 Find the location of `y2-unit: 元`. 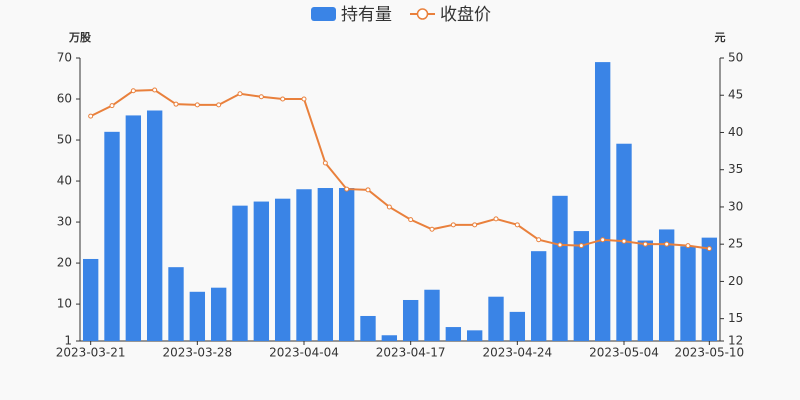

y2-unit: 元 is located at coordinates (720, 37).